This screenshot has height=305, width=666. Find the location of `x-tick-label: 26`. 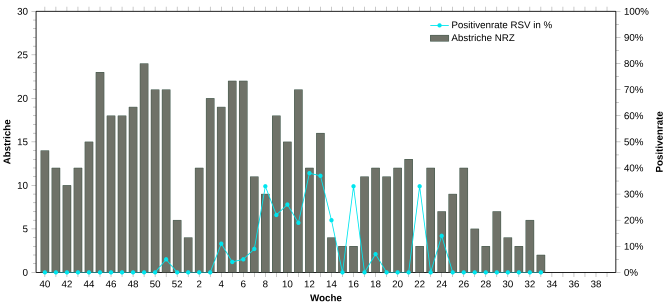

x-tick-label: 26 is located at coordinates (463, 284).